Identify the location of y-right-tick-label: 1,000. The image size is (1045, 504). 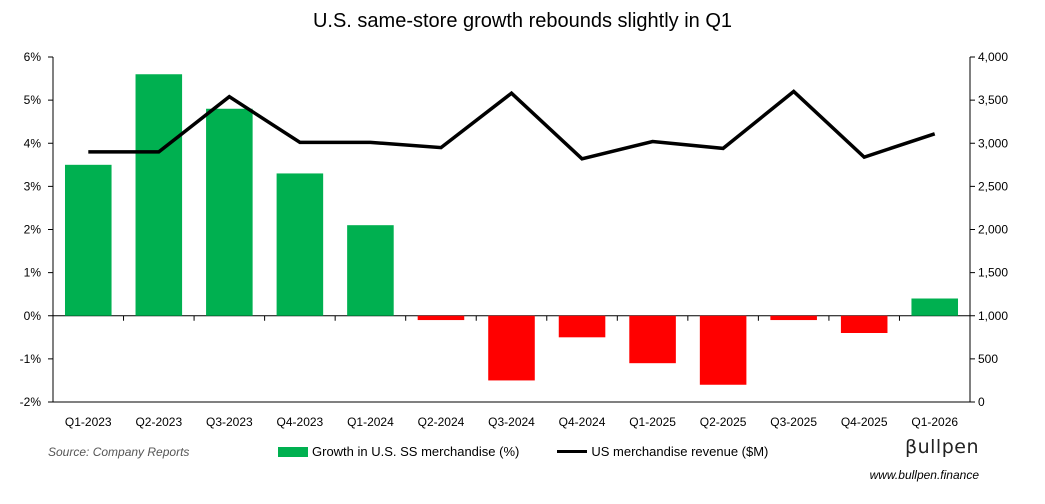
(993, 316).